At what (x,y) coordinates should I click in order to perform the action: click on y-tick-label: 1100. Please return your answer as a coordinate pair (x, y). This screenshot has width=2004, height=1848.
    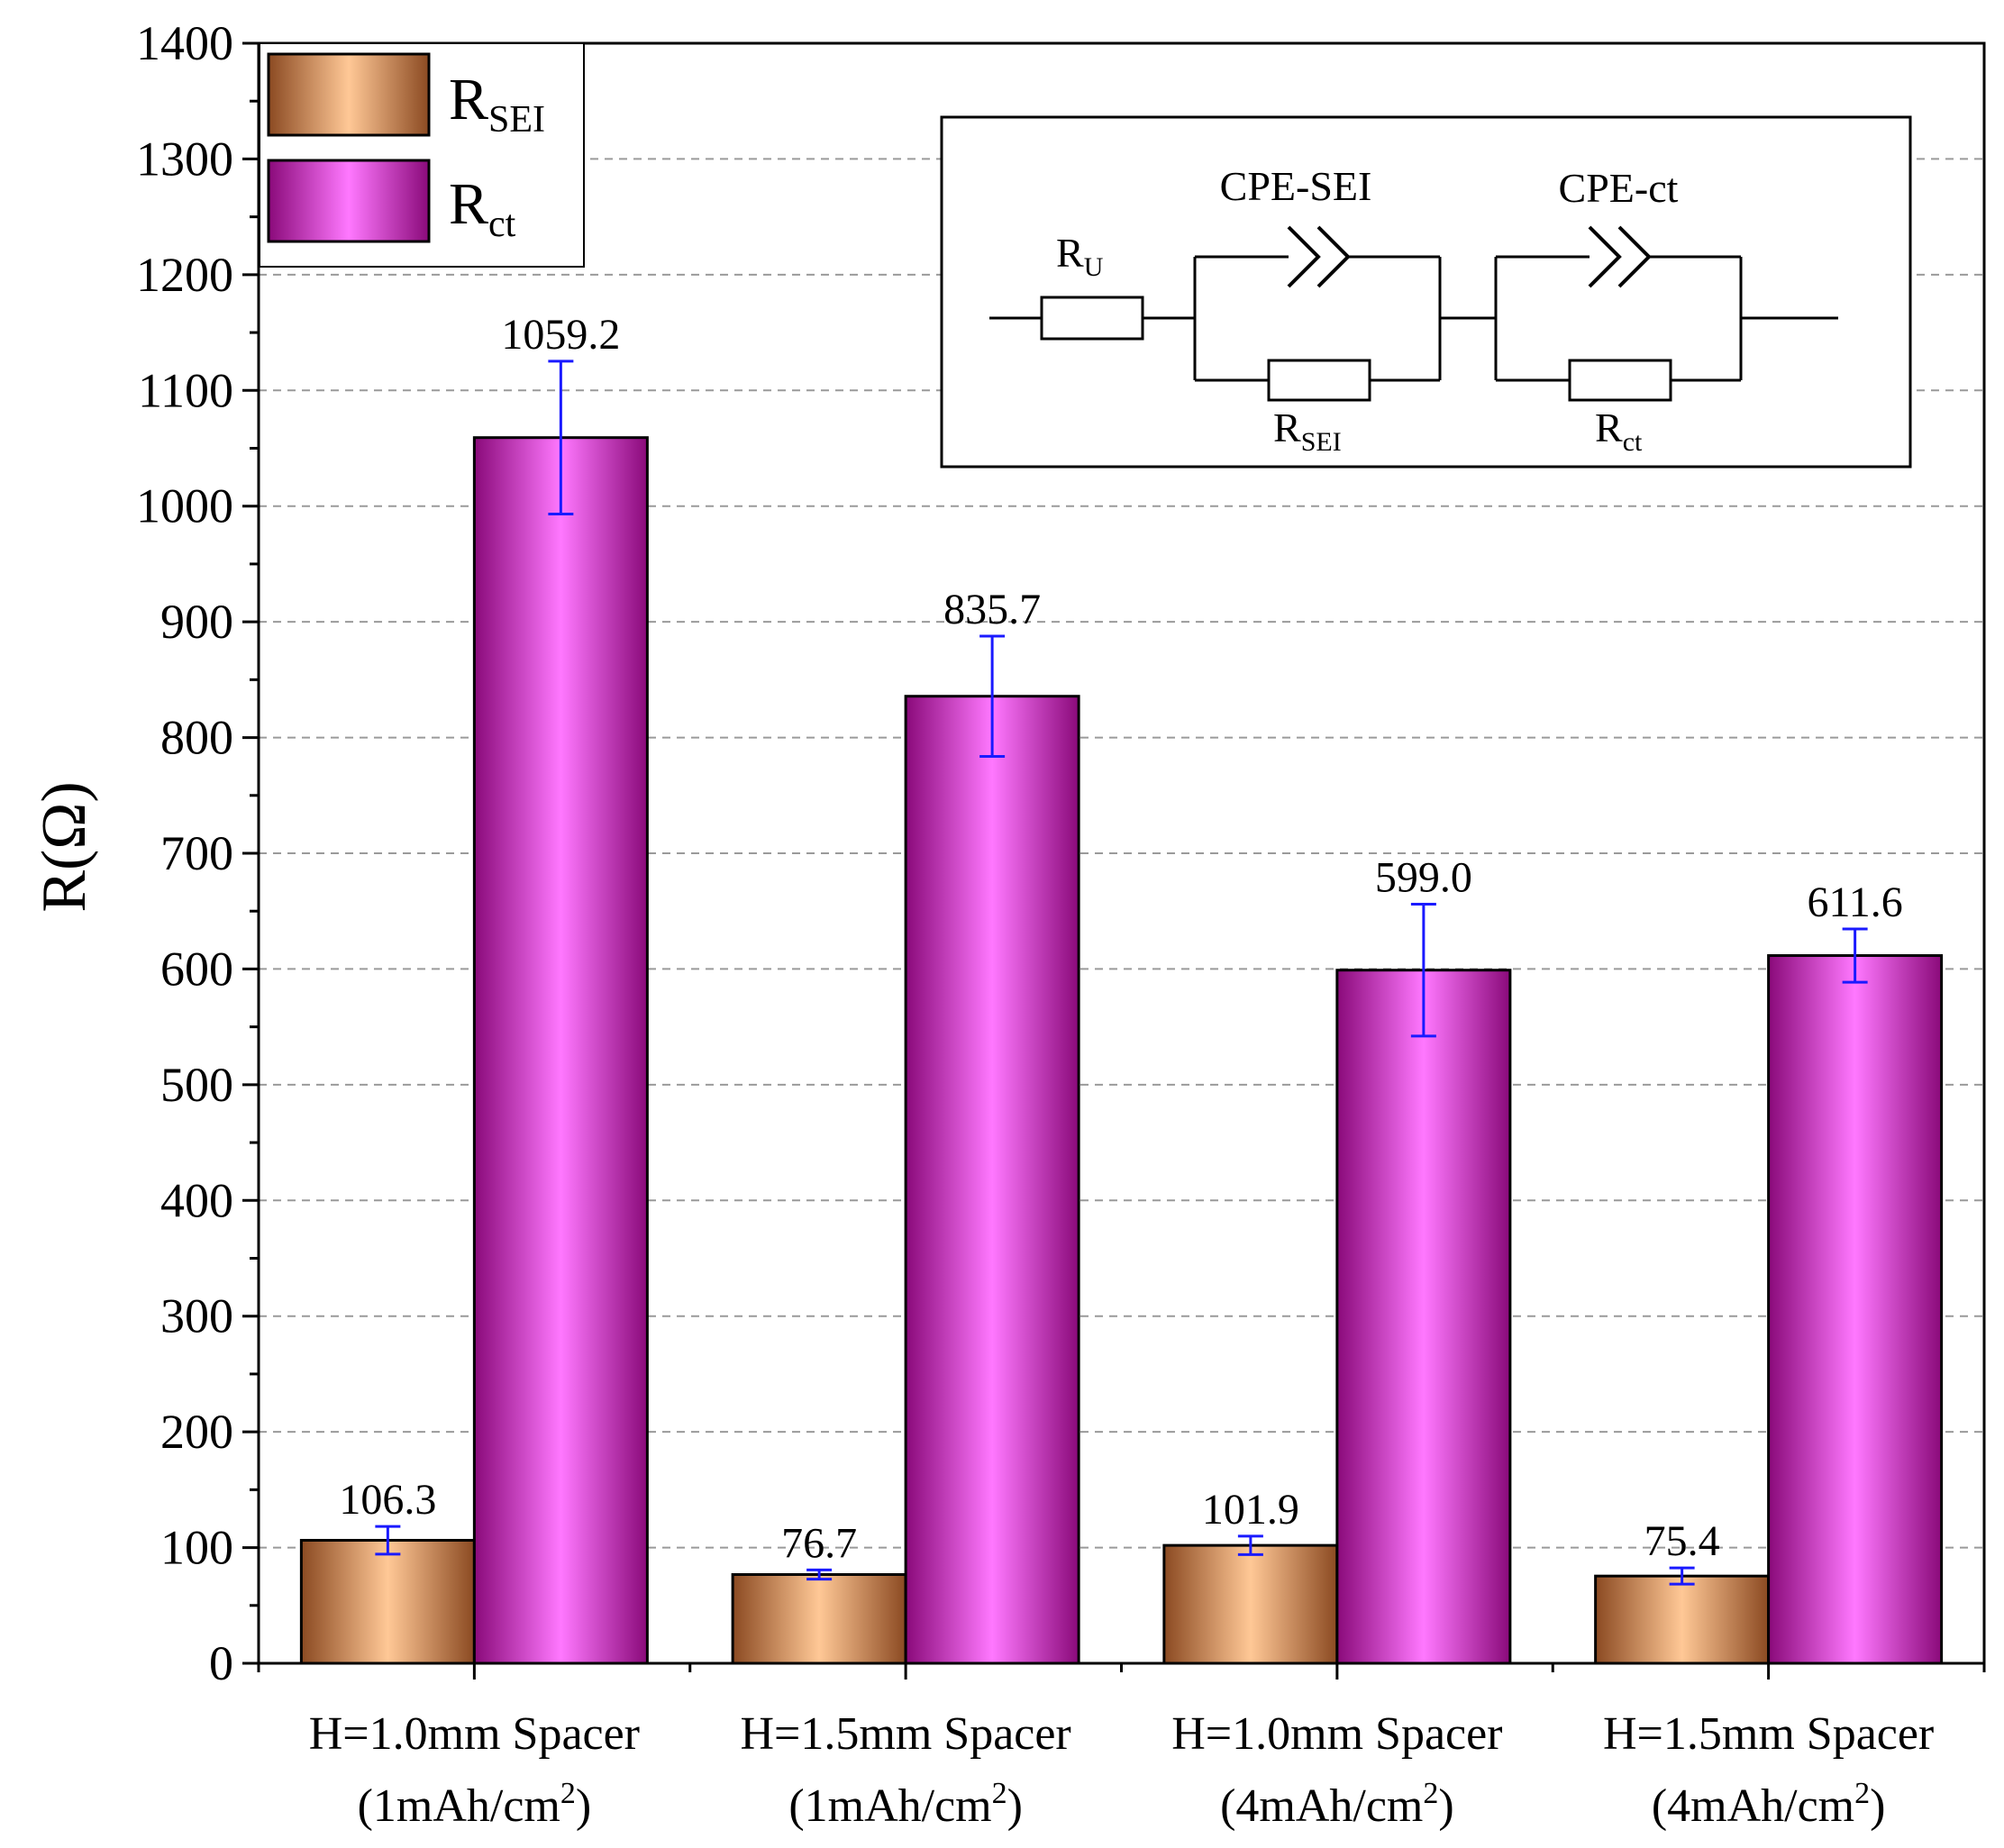
    Looking at the image, I should click on (185, 390).